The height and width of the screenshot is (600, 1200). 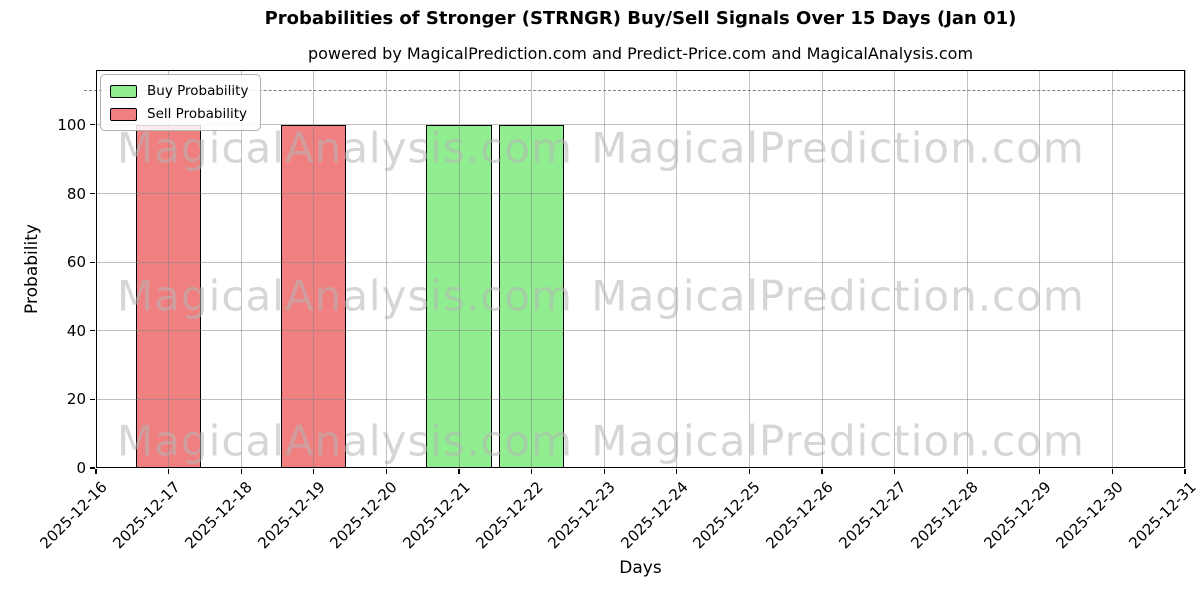 What do you see at coordinates (123, 91) in the screenshot?
I see `buy-color-swatch` at bounding box center [123, 91].